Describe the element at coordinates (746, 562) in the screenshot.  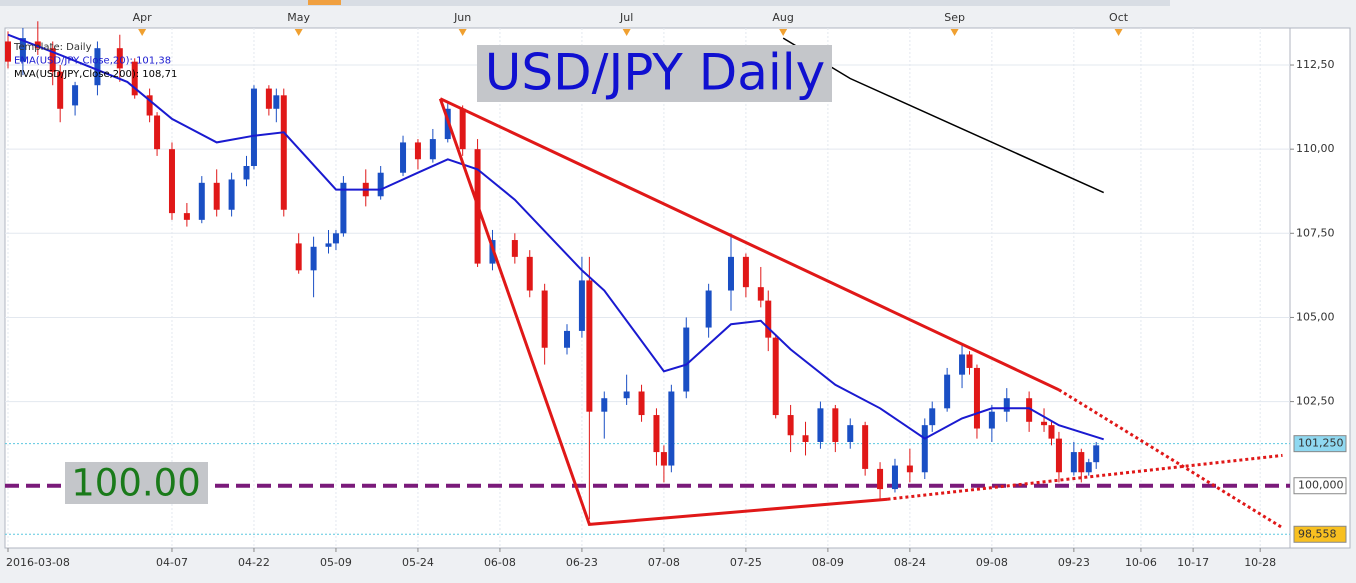
I see `x-tick-label: 07-25` at that location.